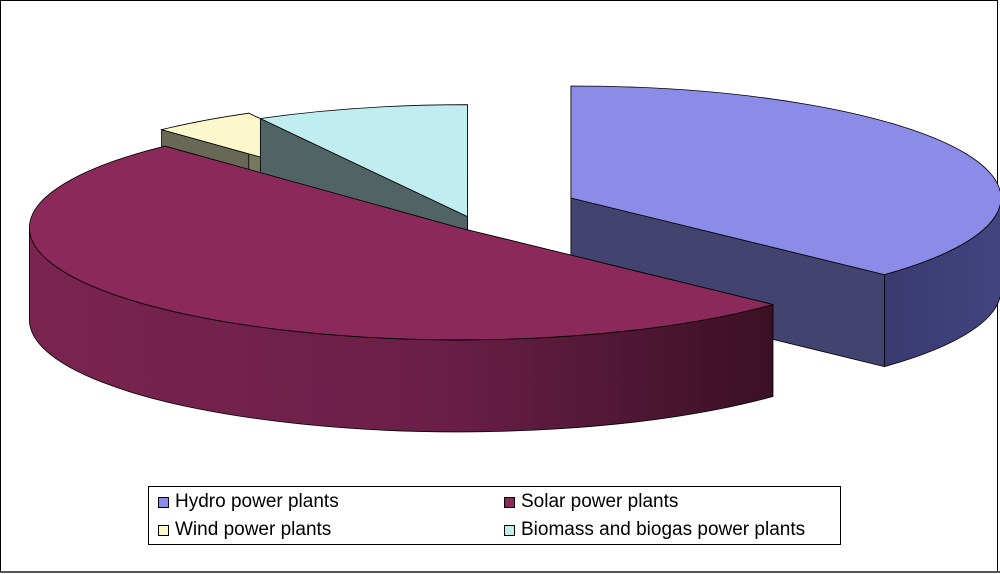 This screenshot has width=1000, height=574. What do you see at coordinates (663, 529) in the screenshot?
I see `legend-label-biomass: Biomass and biogas power plants` at bounding box center [663, 529].